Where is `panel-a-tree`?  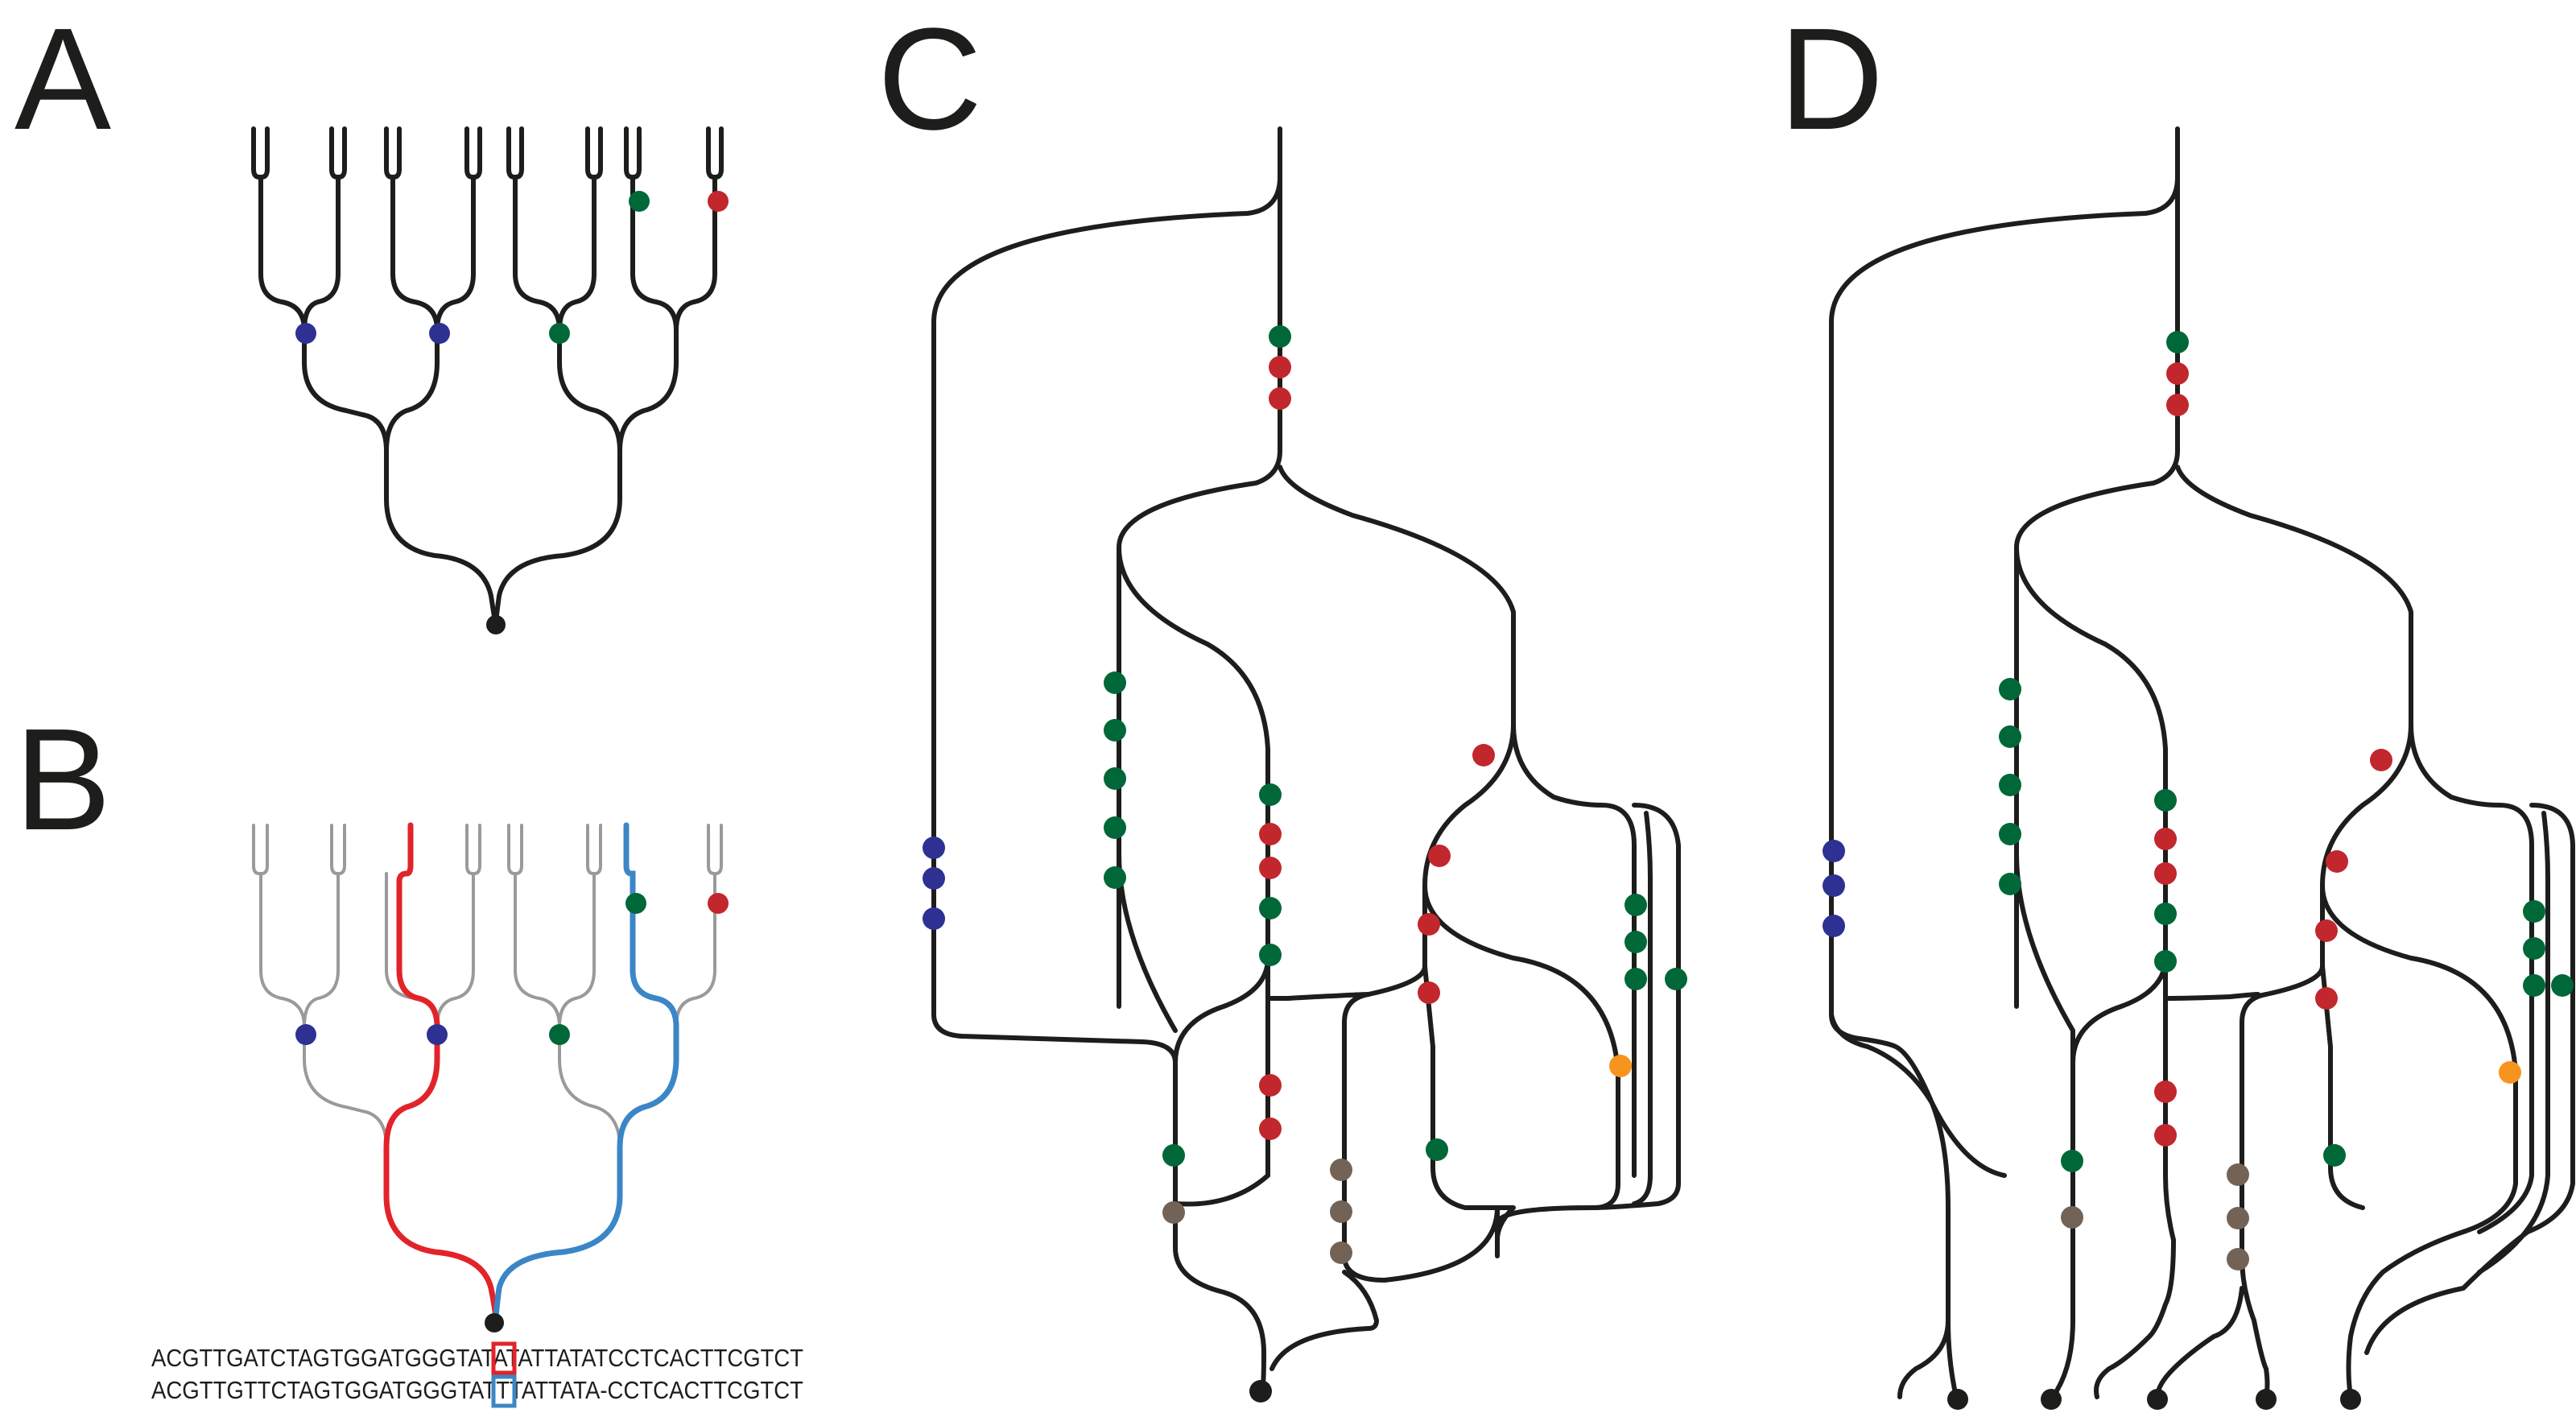 panel-a-tree is located at coordinates (490, 380).